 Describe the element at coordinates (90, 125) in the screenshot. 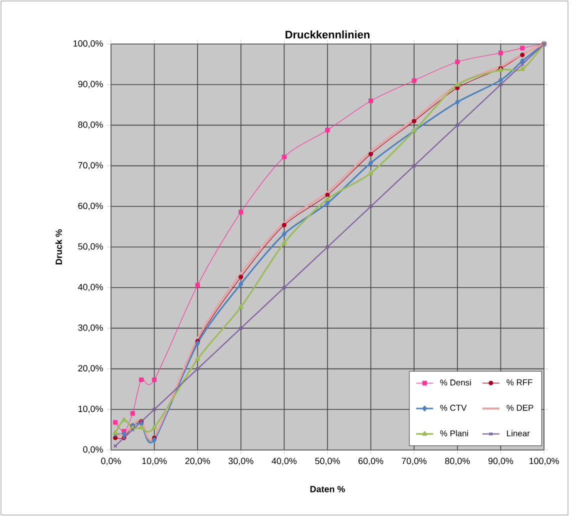

I see `y-tick-label: 80,0%` at that location.